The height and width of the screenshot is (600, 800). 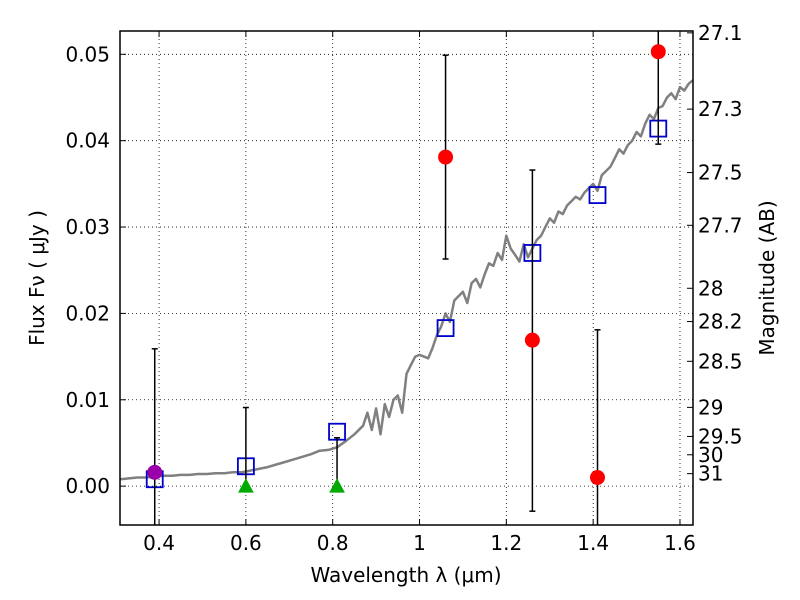 What do you see at coordinates (710, 407) in the screenshot?
I see `y2-tick-label: 29` at bounding box center [710, 407].